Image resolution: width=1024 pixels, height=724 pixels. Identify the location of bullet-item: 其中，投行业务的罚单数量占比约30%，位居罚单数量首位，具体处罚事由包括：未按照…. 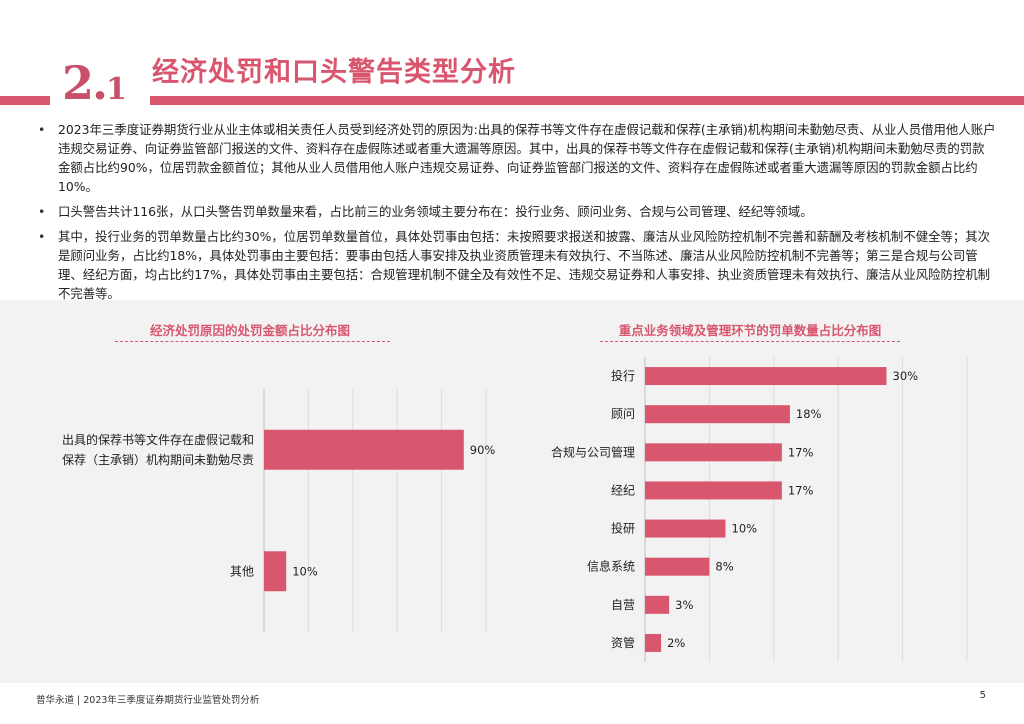
(516, 265).